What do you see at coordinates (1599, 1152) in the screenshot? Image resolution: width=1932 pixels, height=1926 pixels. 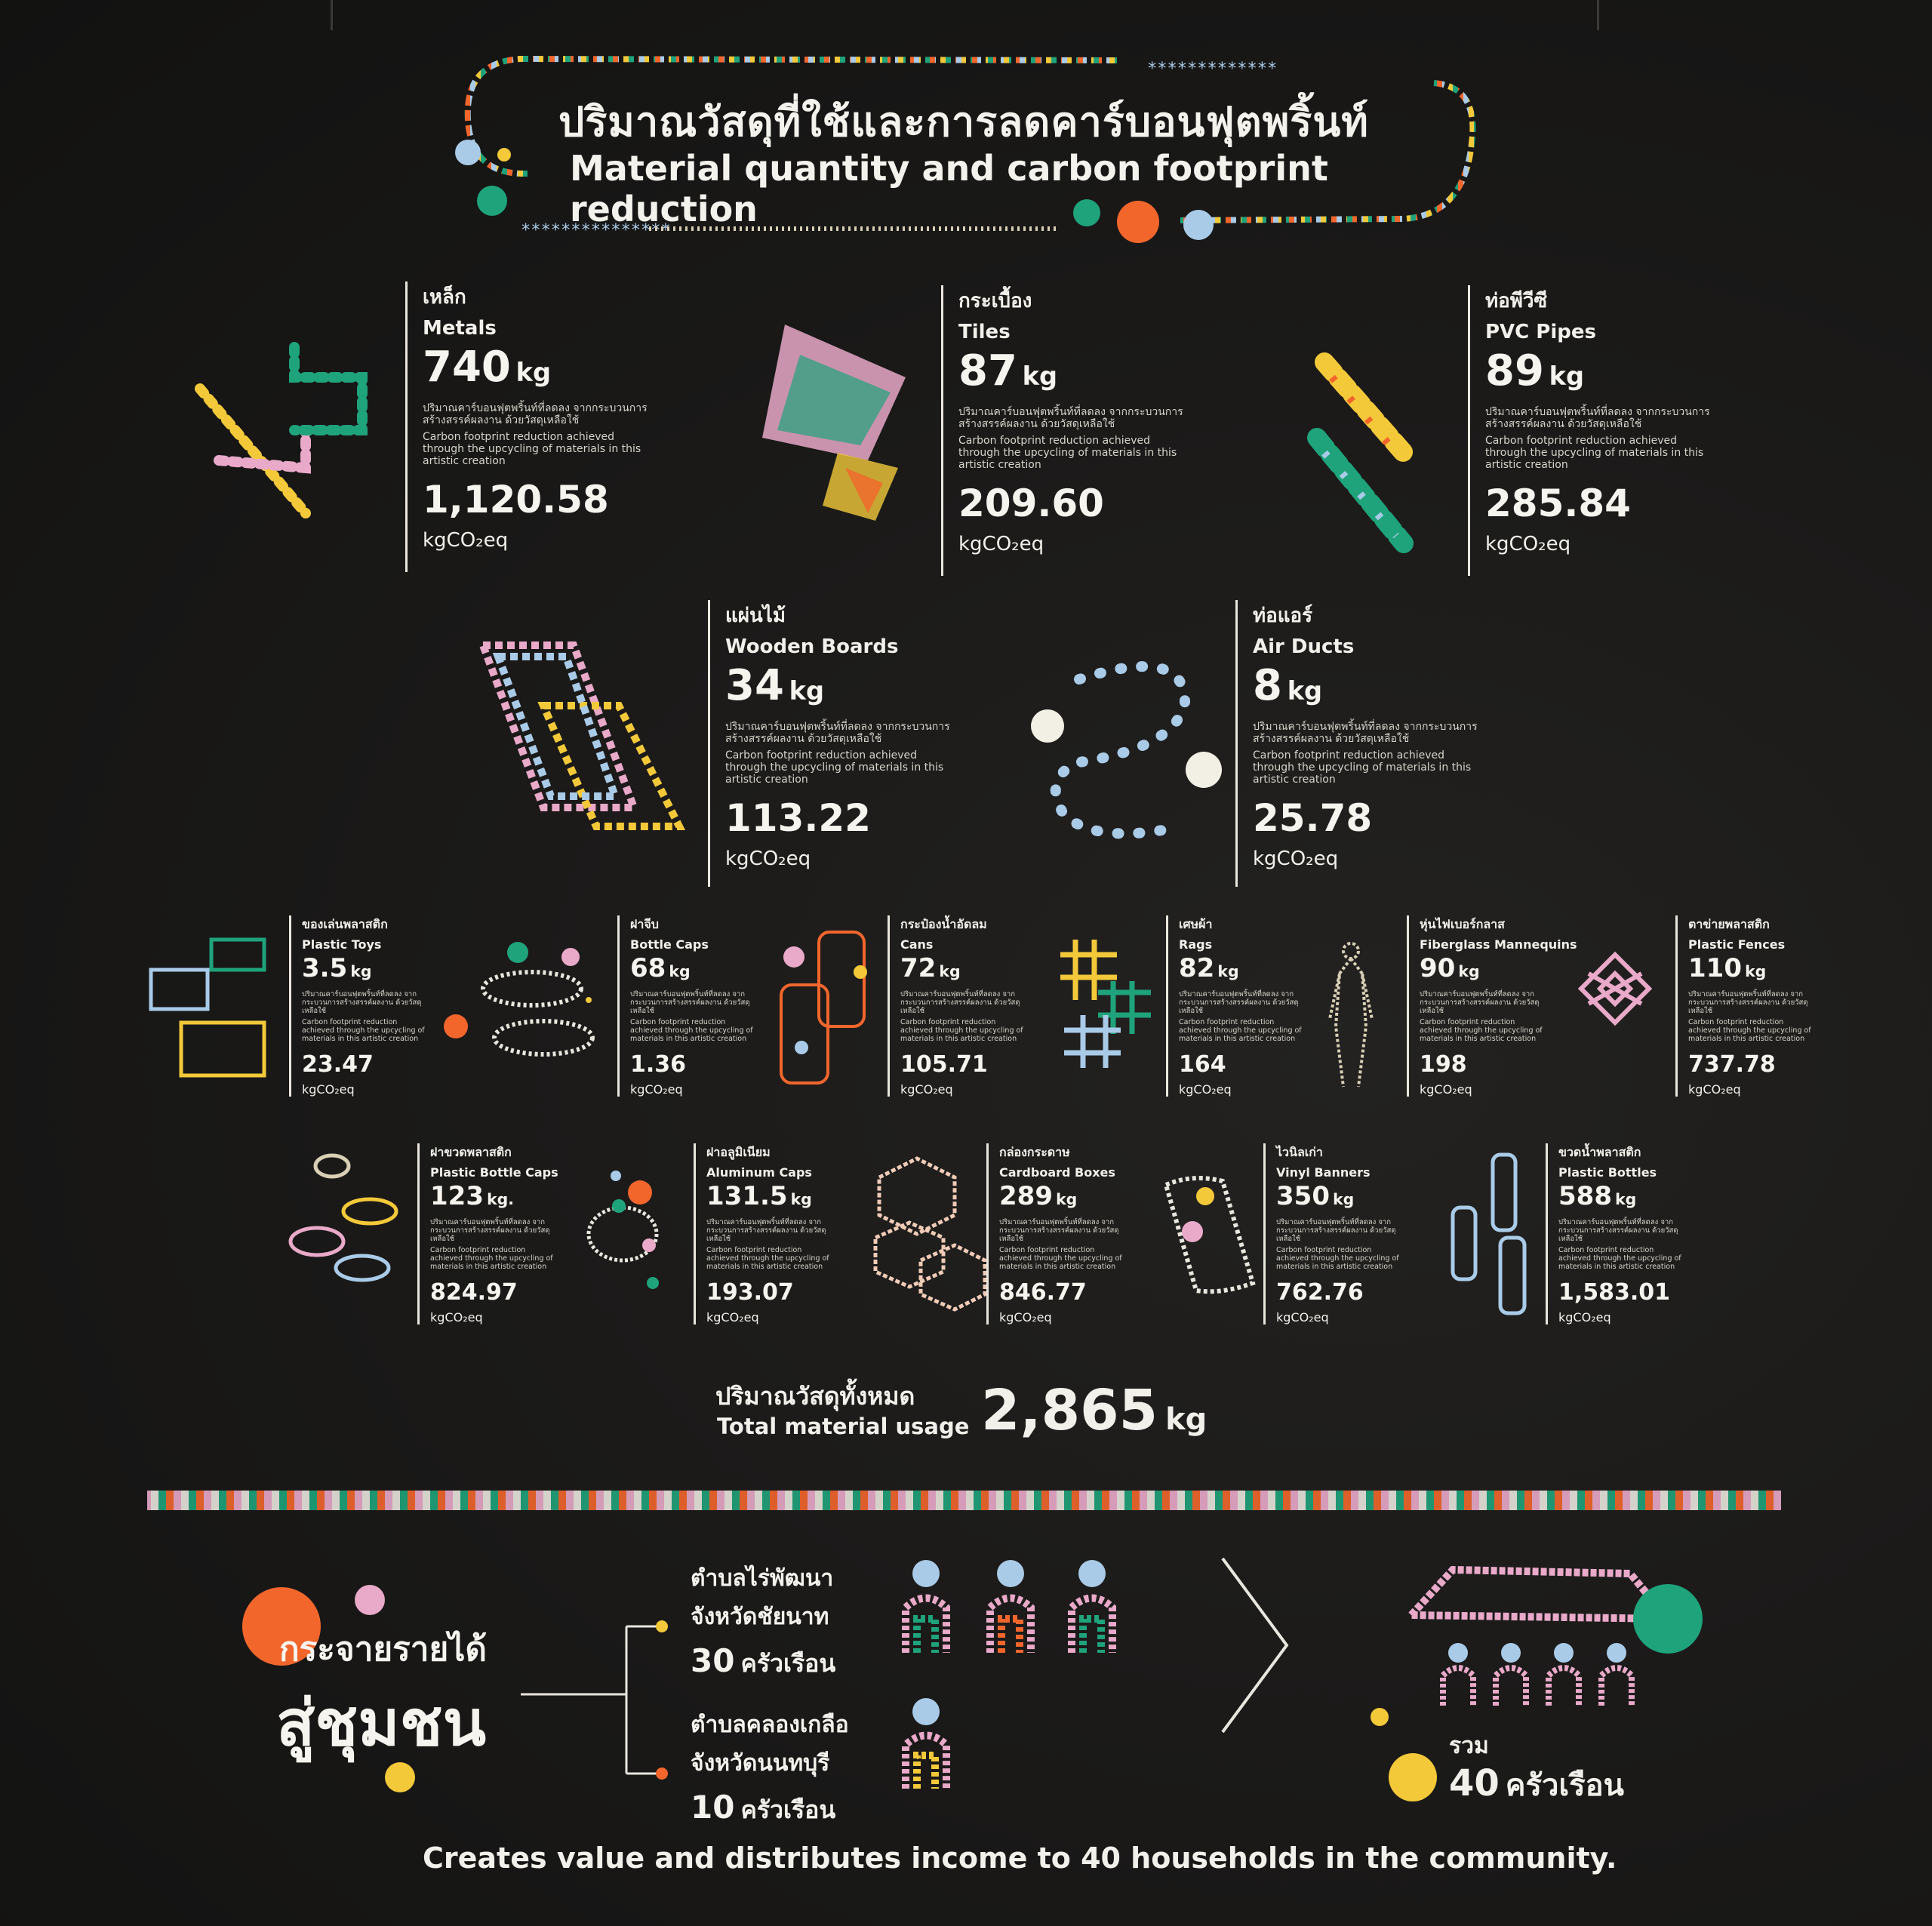 I see `material-name-thai: ขวดน้ำพลาสติก` at bounding box center [1599, 1152].